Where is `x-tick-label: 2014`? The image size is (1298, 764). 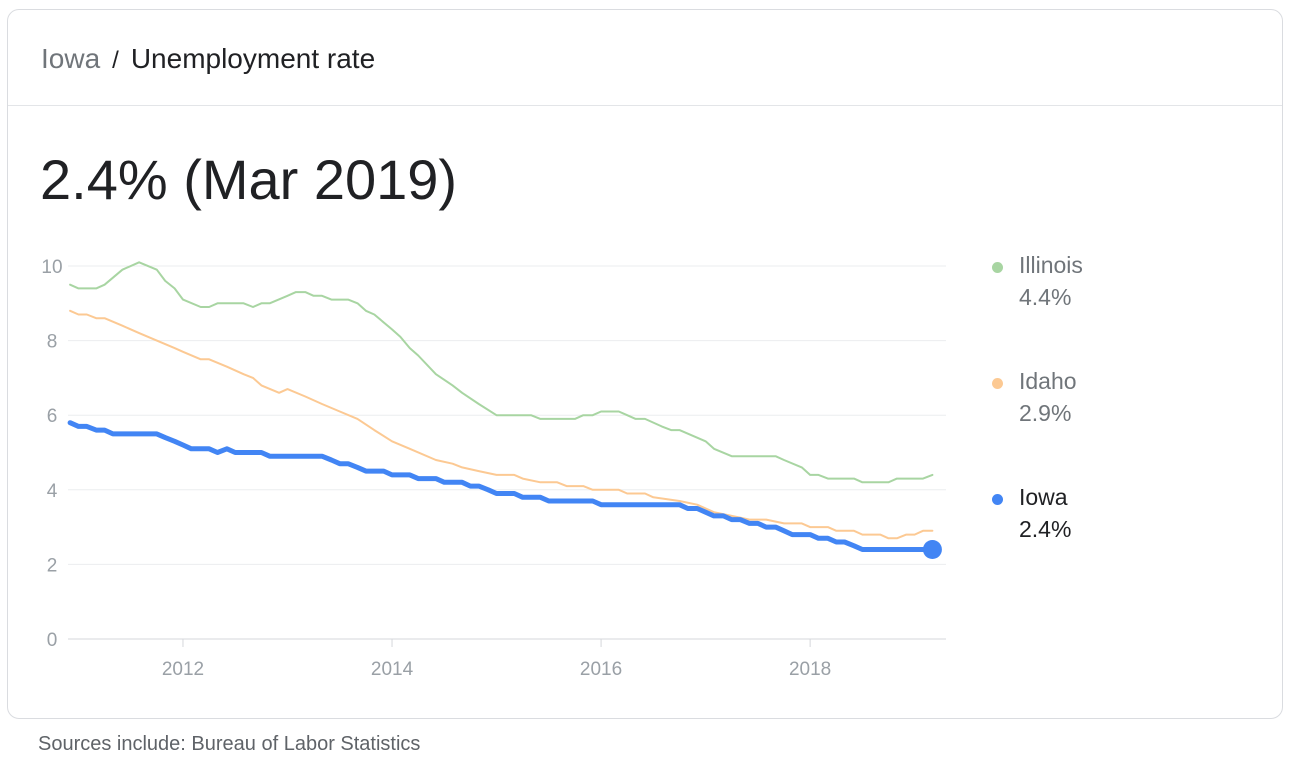 x-tick-label: 2014 is located at coordinates (392, 669).